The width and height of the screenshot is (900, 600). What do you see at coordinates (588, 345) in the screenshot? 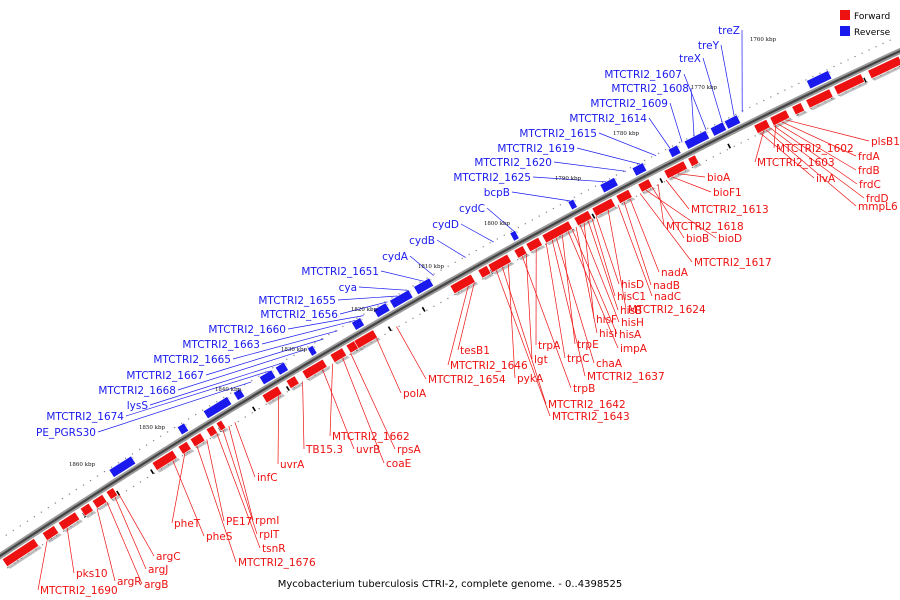
I see `gene-label: trpE` at bounding box center [588, 345].